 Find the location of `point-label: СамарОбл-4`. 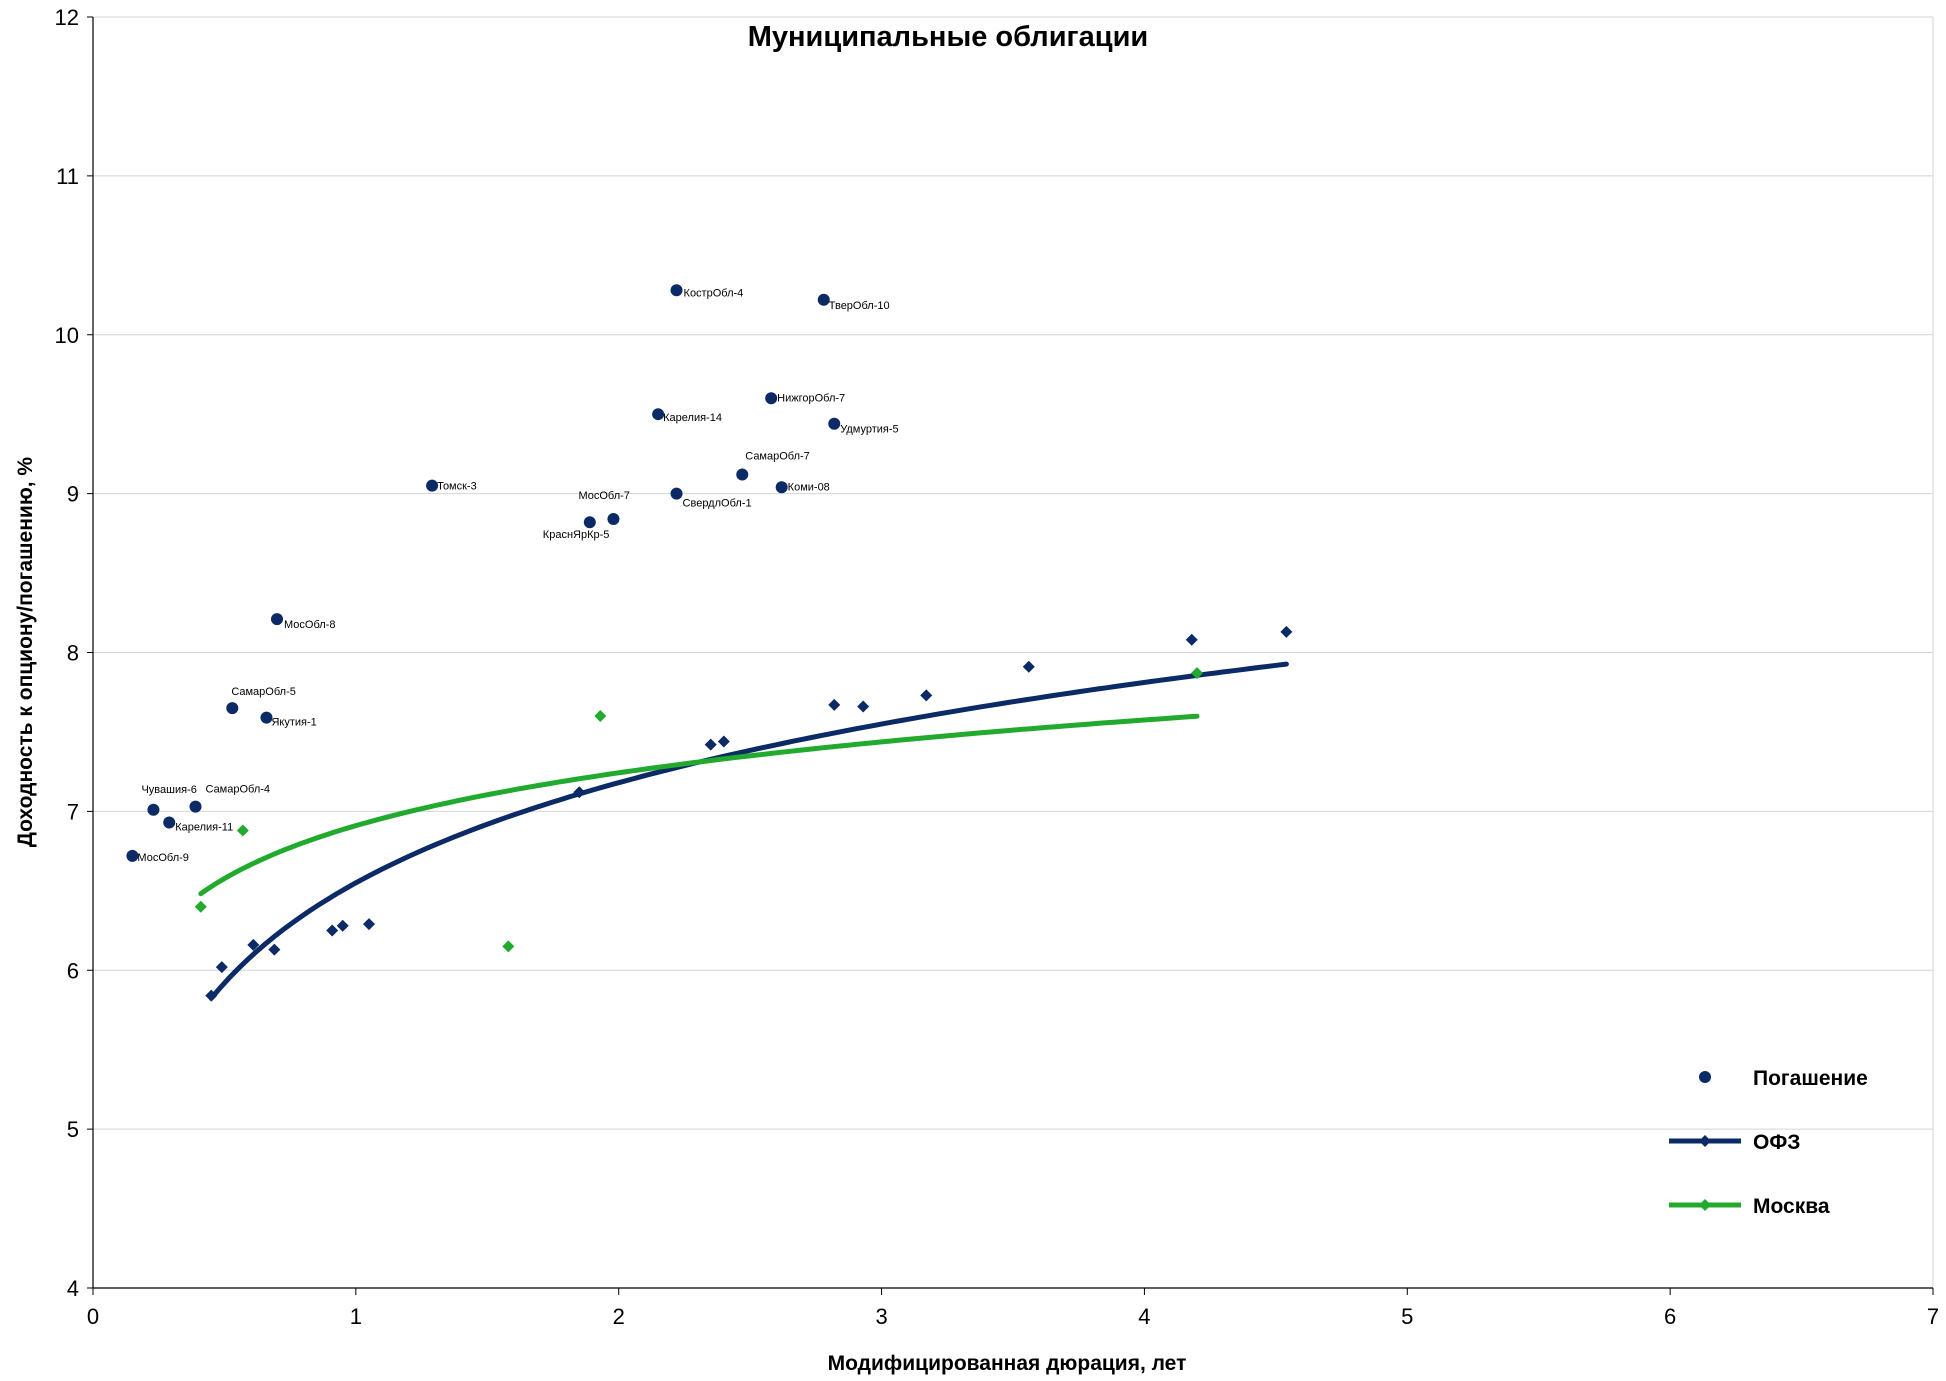

point-label: СамарОбл-4 is located at coordinates (238, 790).